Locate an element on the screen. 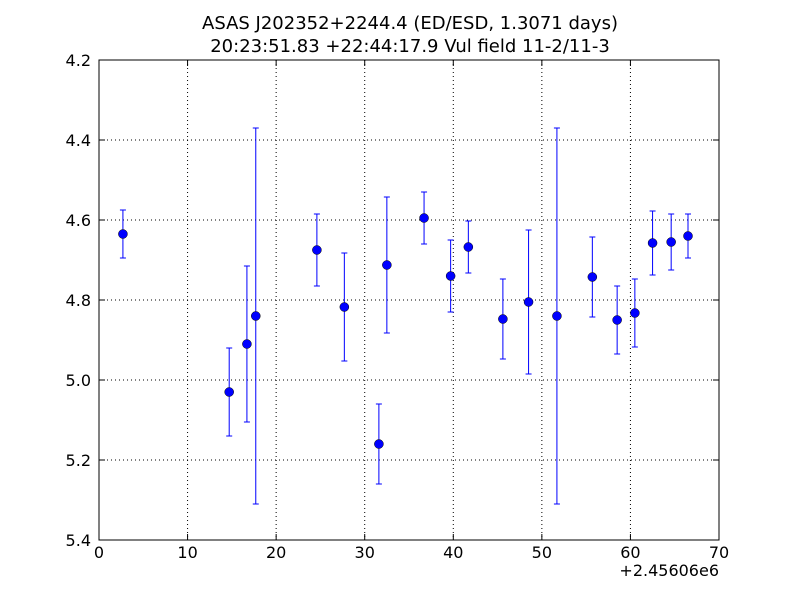 This screenshot has height=600, width=800. y-tick-label: 5.0 is located at coordinates (78, 380).